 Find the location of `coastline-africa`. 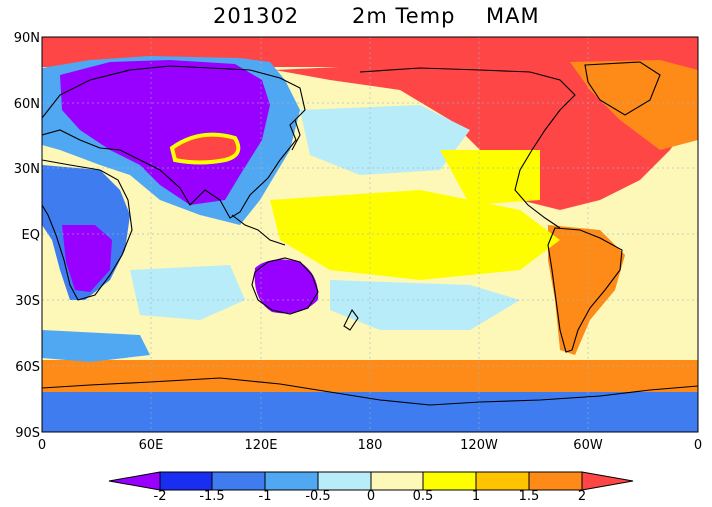

coastline-africa is located at coordinates (87, 230).